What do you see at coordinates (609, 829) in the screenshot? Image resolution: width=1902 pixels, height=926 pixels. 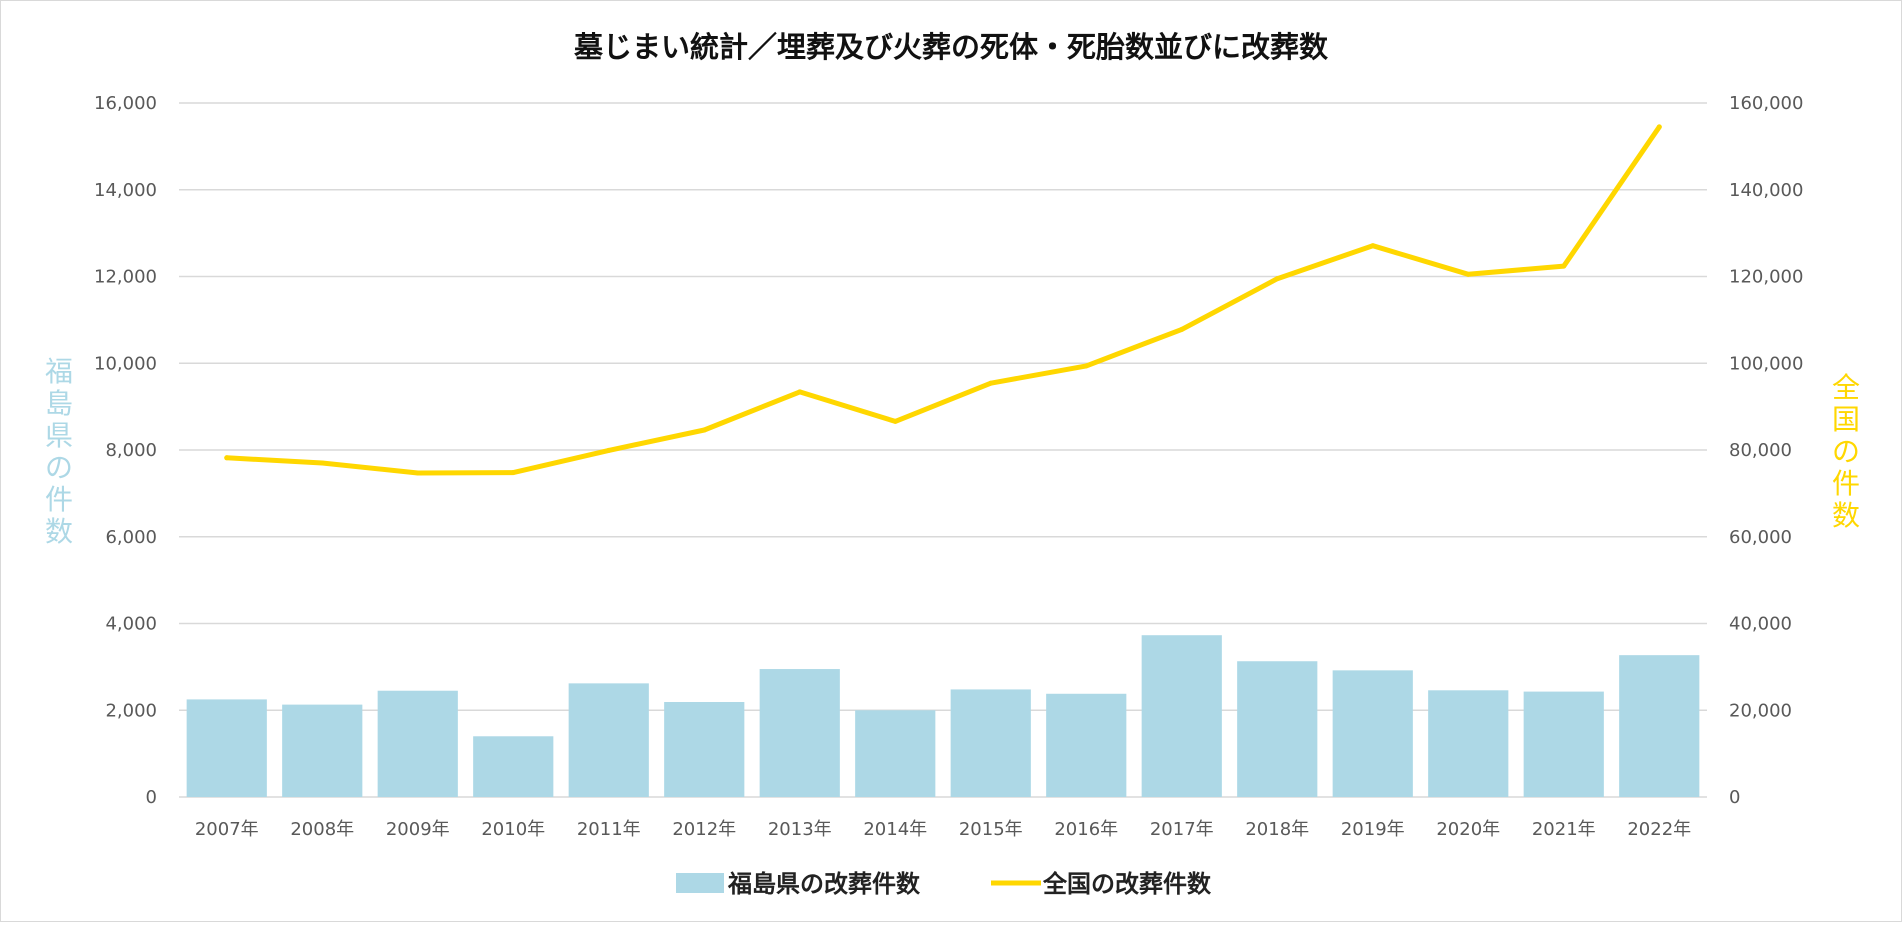 I see `x-tick-label: 2011年` at bounding box center [609, 829].